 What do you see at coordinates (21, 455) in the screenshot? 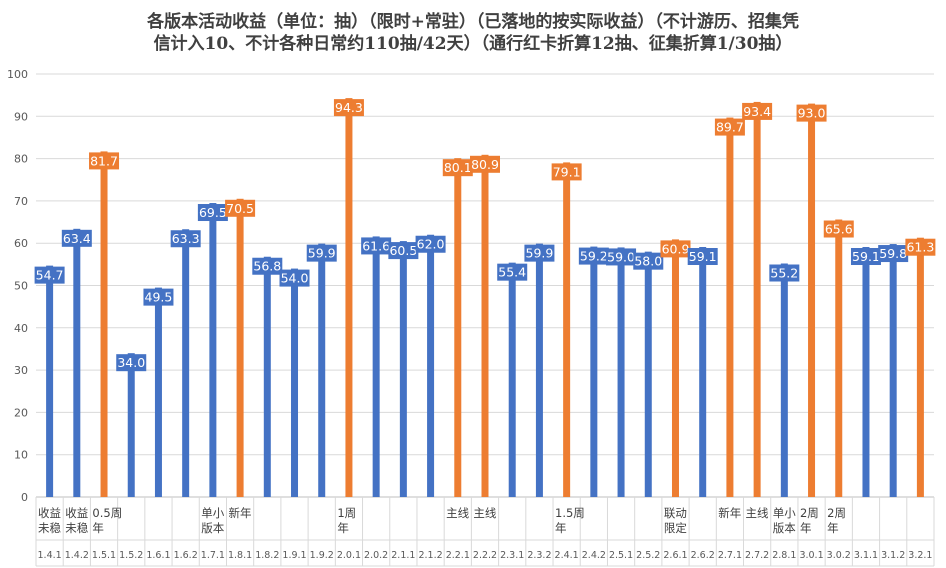
I see `y-tick-label: 10` at bounding box center [21, 455].